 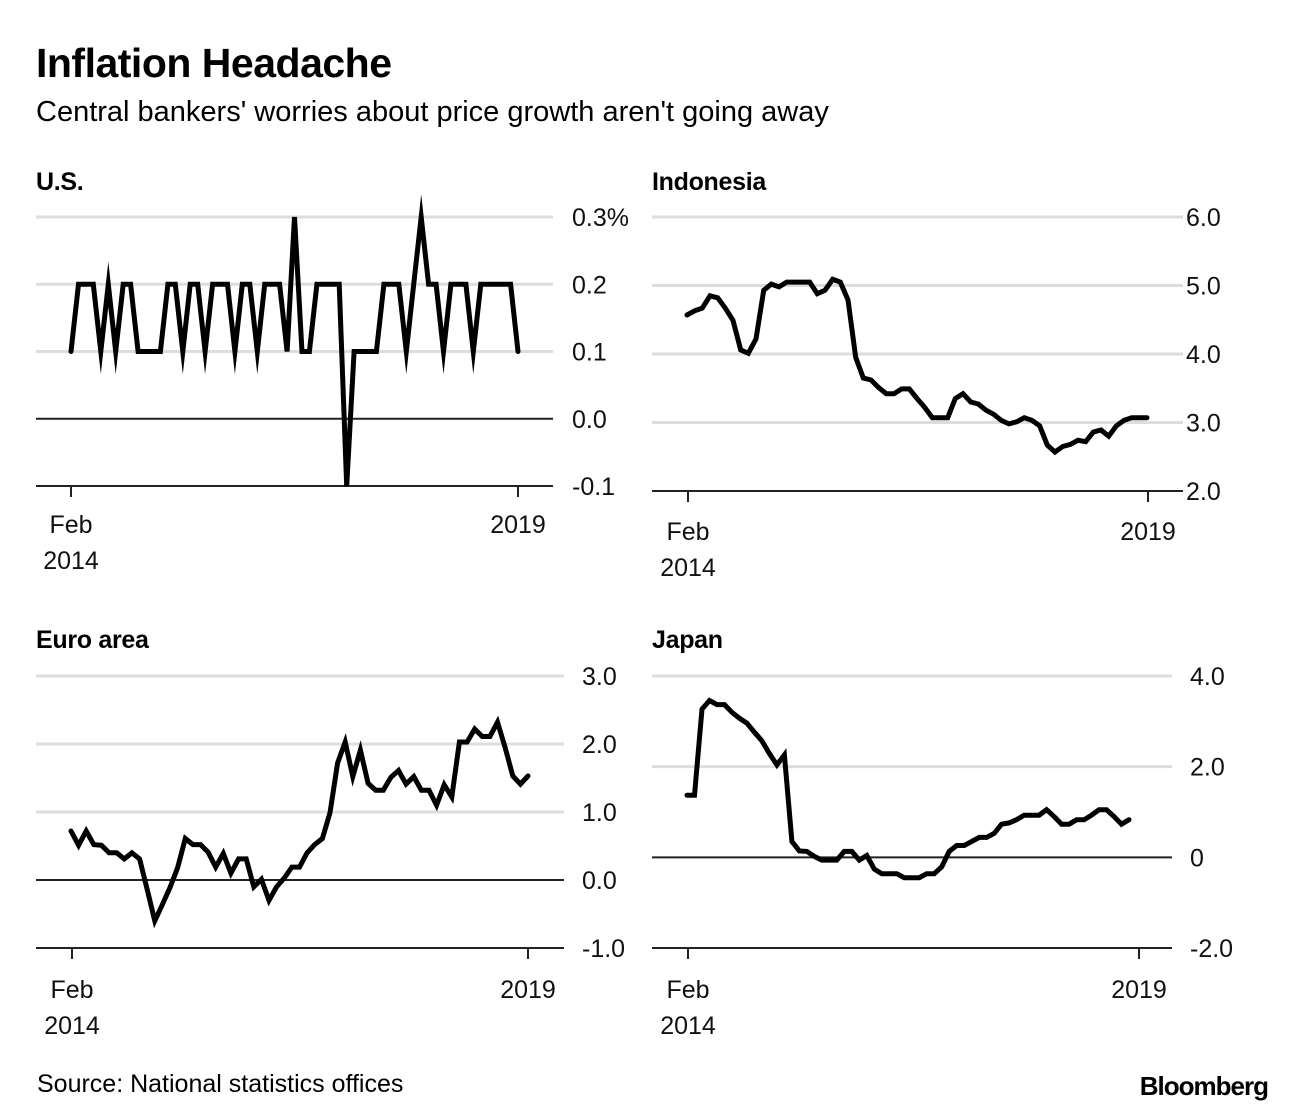 I want to click on y-tick-label: 0.2, so click(x=589, y=285).